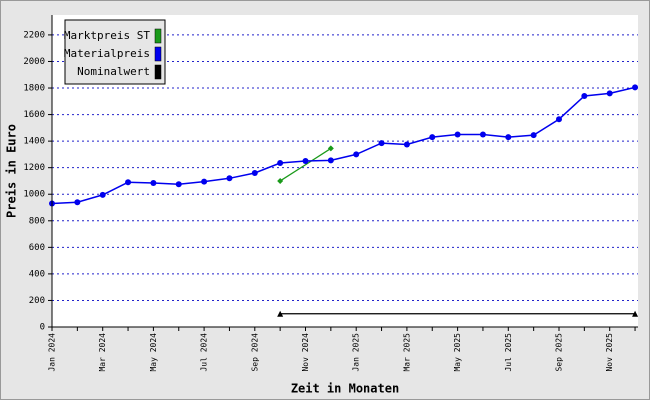 The image size is (650, 400). I want to click on x-tick-label: Nov 2025, so click(609, 352).